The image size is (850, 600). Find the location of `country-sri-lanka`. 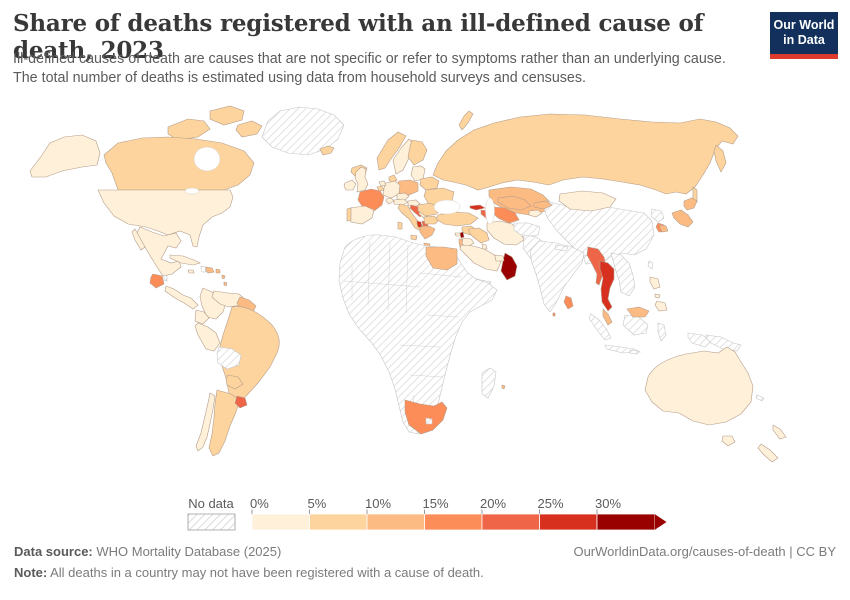

country-sri-lanka is located at coordinates (568, 302).